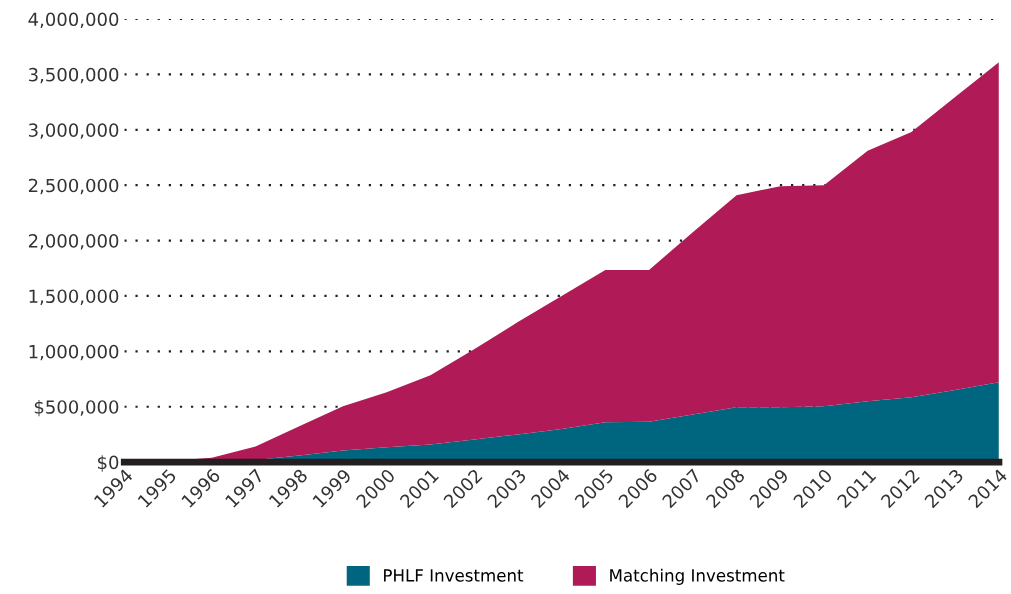 This screenshot has width=1011, height=594. Describe the element at coordinates (76, 408) in the screenshot. I see `y-tick-label: $500,000` at that location.